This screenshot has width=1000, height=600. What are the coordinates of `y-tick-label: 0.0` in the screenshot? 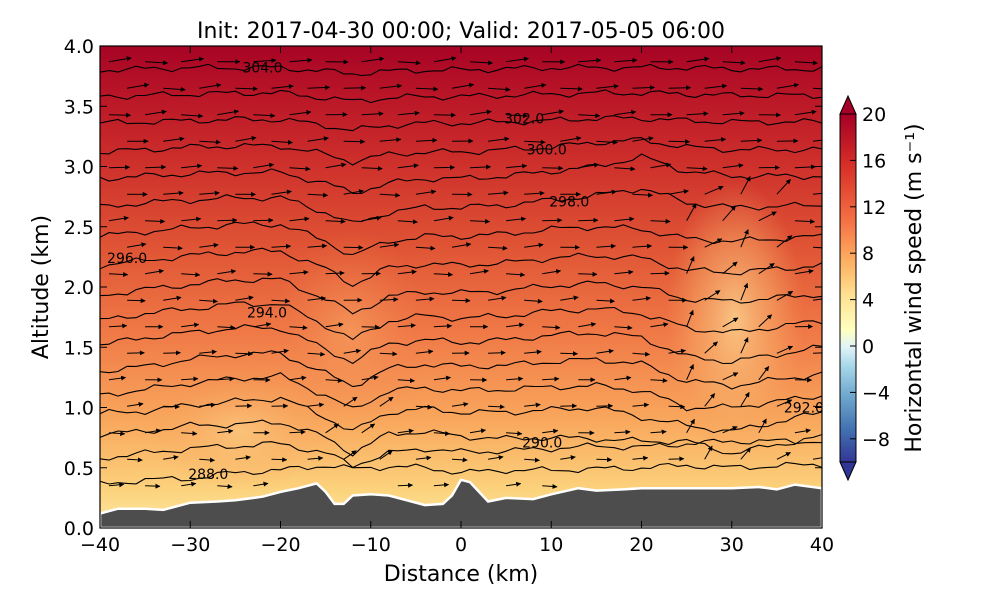 It's located at (79, 529).